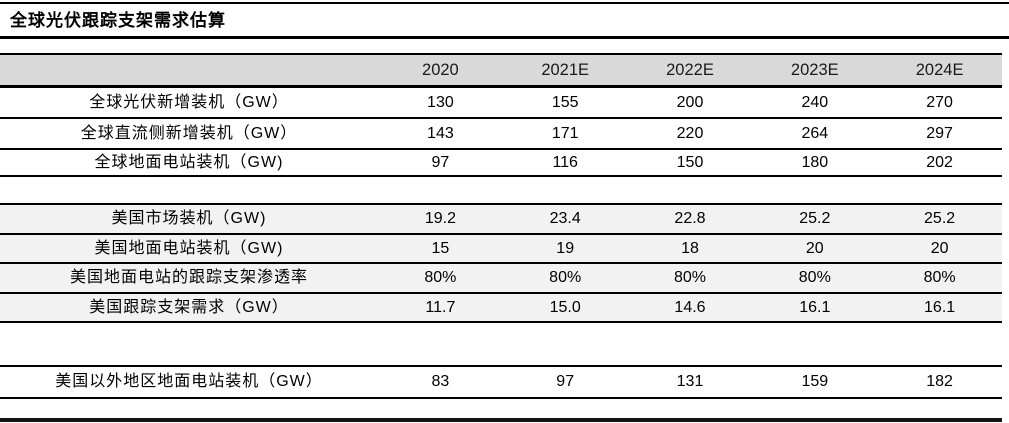 The height and width of the screenshot is (423, 1009). I want to click on value-cell: 159, so click(815, 381).